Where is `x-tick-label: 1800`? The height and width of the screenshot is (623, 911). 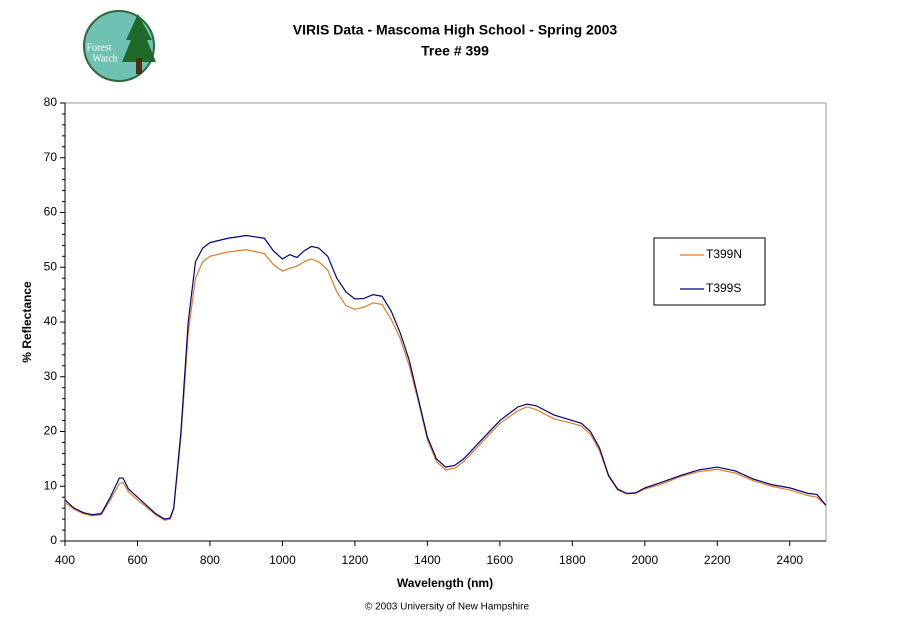 x-tick-label: 1800 is located at coordinates (572, 560).